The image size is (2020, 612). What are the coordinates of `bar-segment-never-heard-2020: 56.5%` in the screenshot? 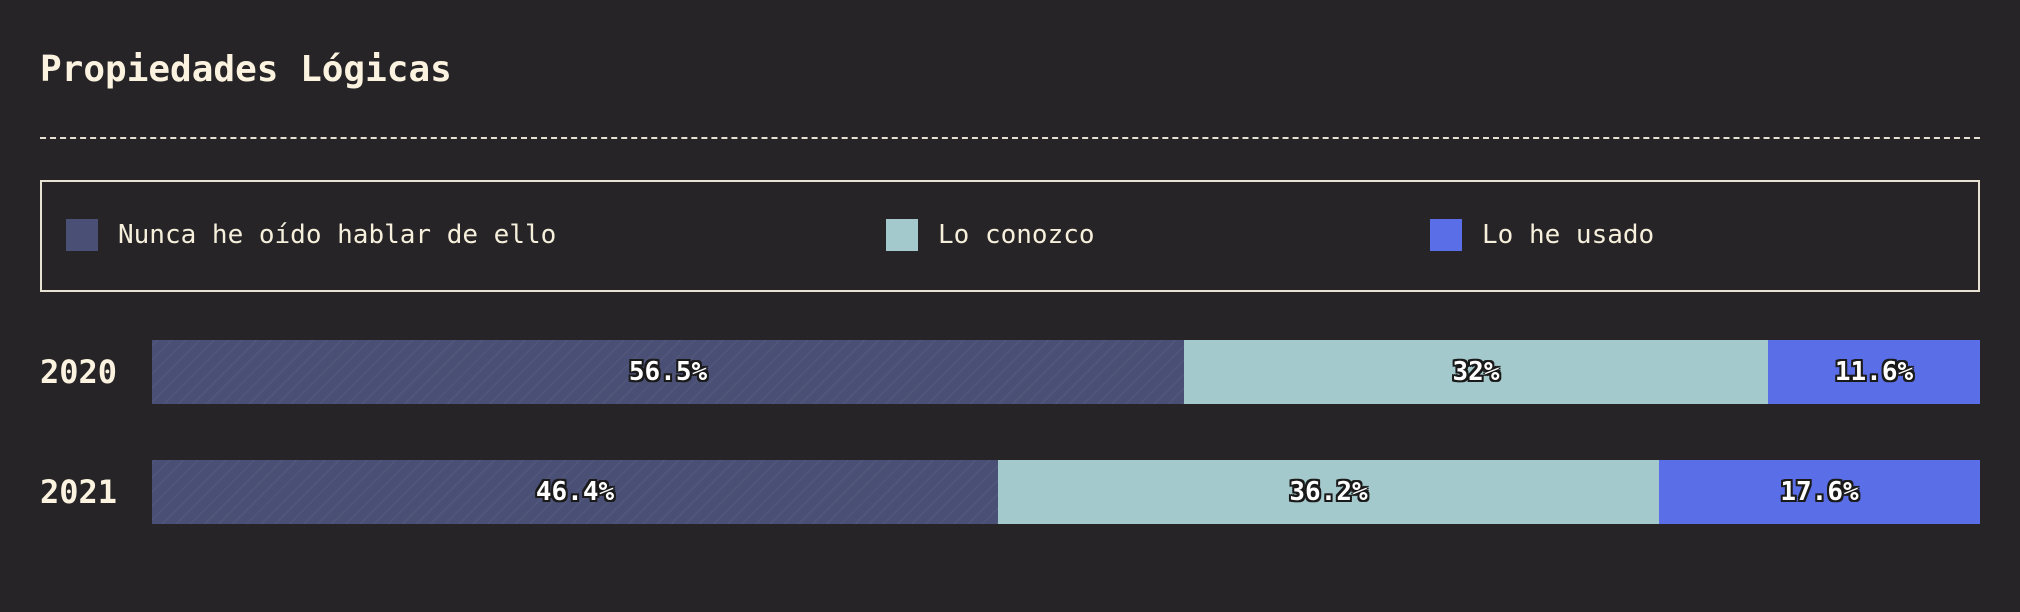 It's located at (668, 372).